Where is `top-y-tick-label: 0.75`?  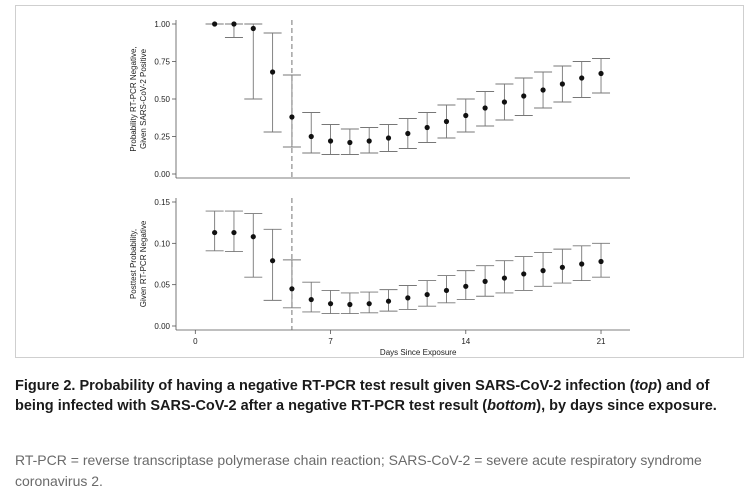
top-y-tick-label: 0.75 is located at coordinates (162, 62).